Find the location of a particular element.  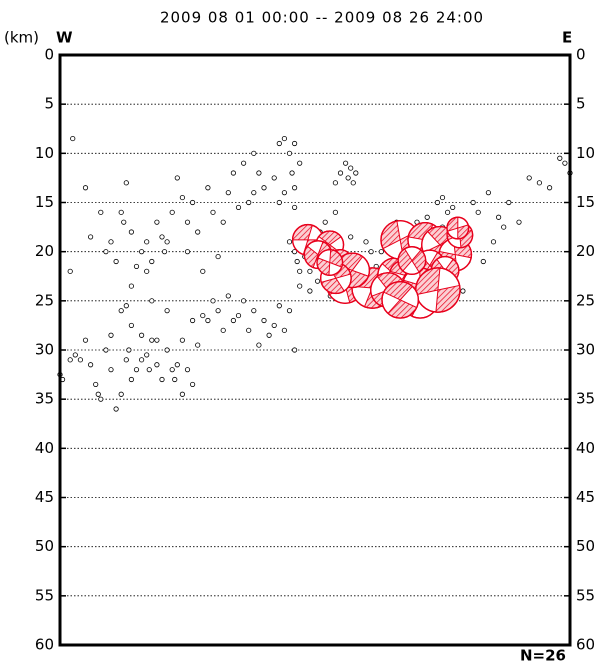

y-tick-label: 0 is located at coordinates (49, 55).